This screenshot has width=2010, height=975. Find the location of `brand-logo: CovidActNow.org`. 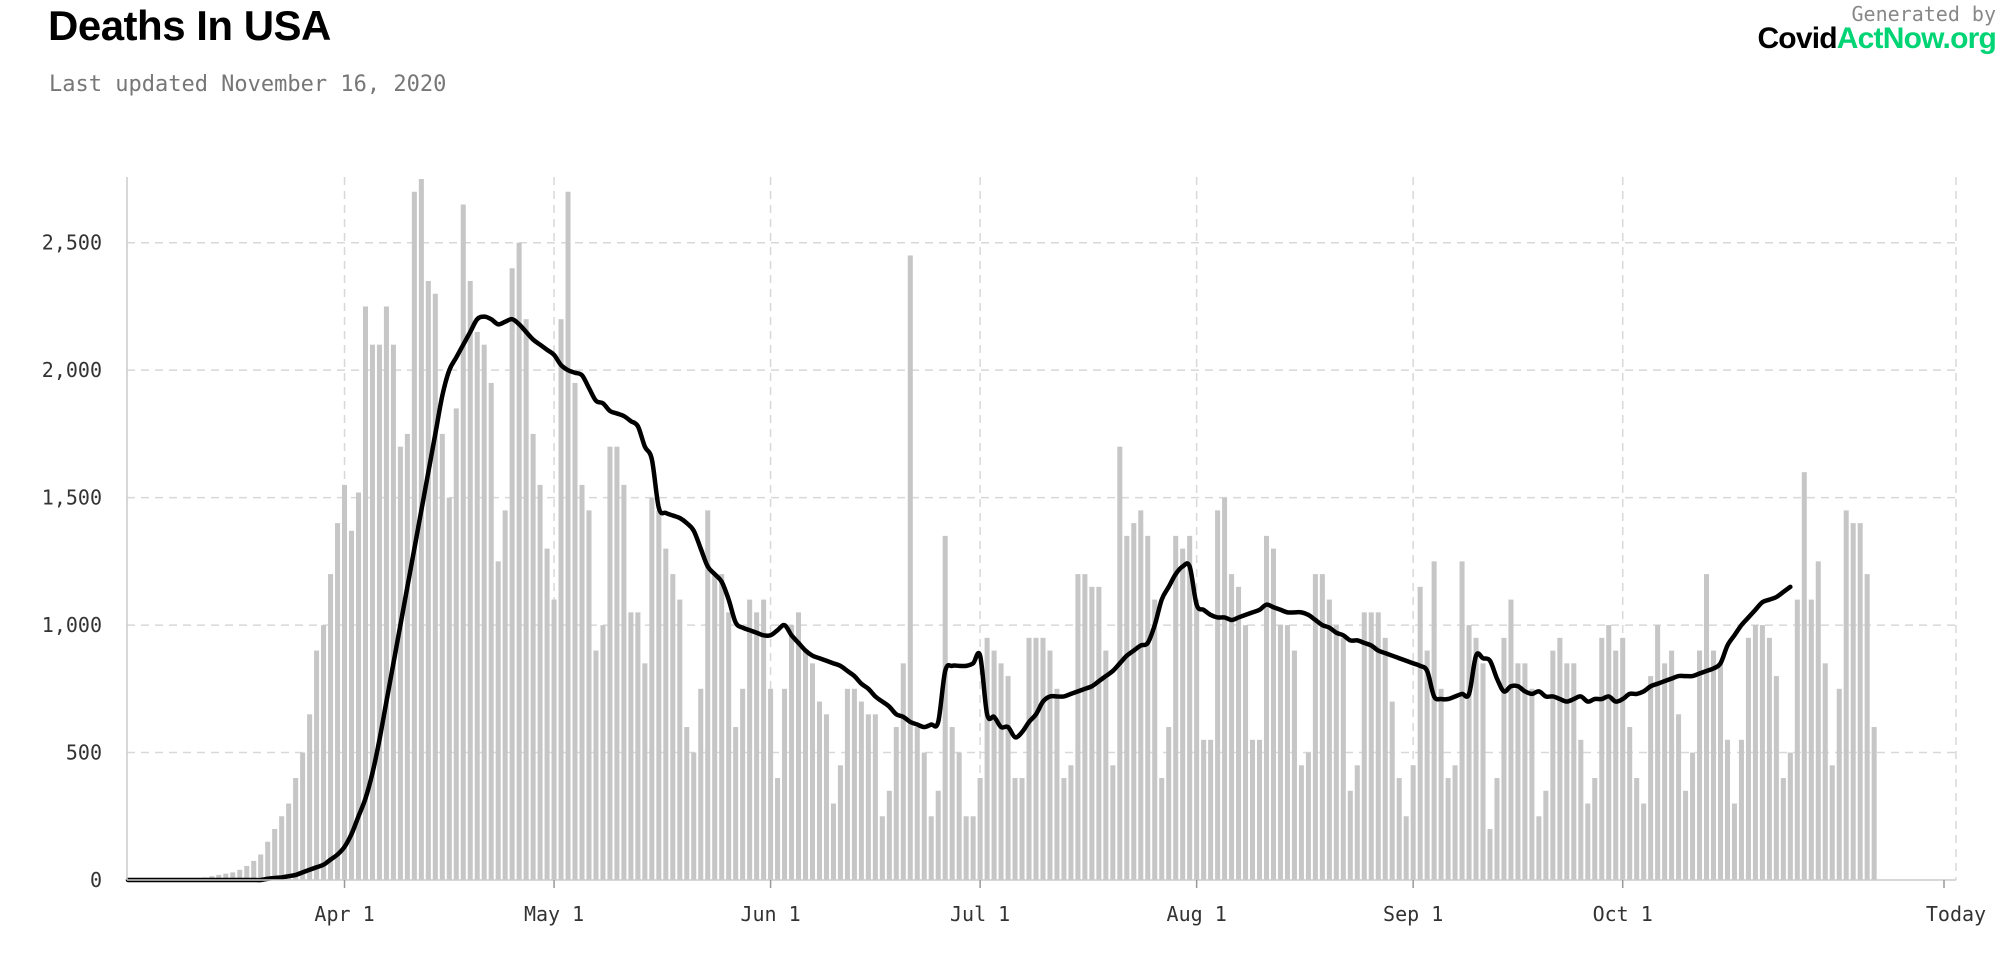

brand-logo: CovidActNow.org is located at coordinates (1876, 39).